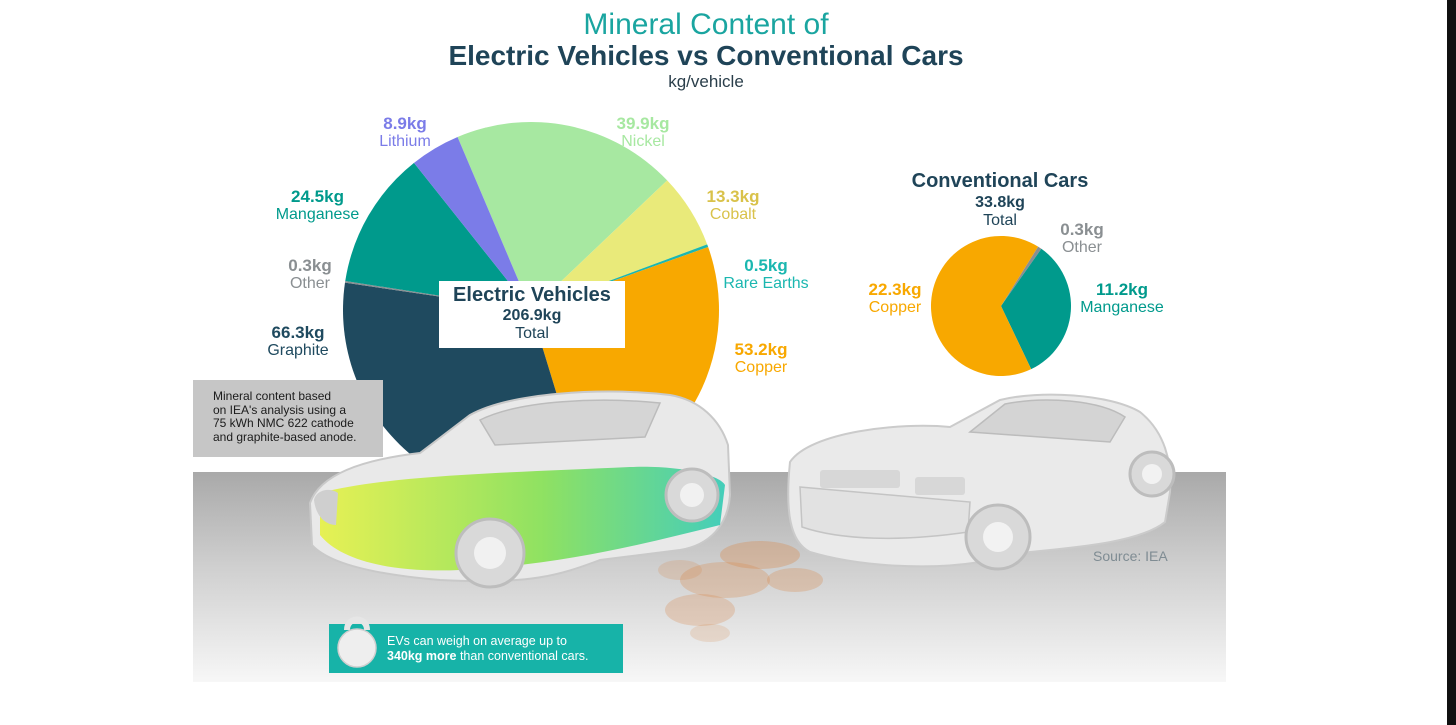  Describe the element at coordinates (1000, 181) in the screenshot. I see `conventional-title: Conventional Cars` at that location.